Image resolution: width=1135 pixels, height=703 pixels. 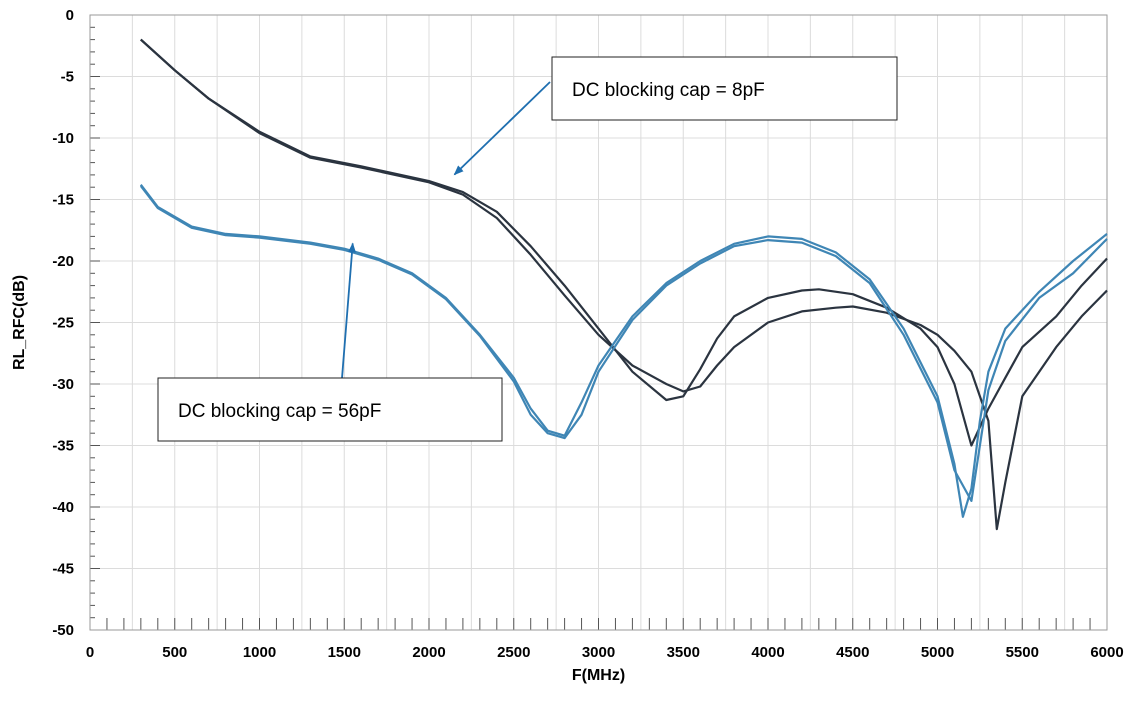 What do you see at coordinates (63, 261) in the screenshot?
I see `y-tick-label: -20` at bounding box center [63, 261].